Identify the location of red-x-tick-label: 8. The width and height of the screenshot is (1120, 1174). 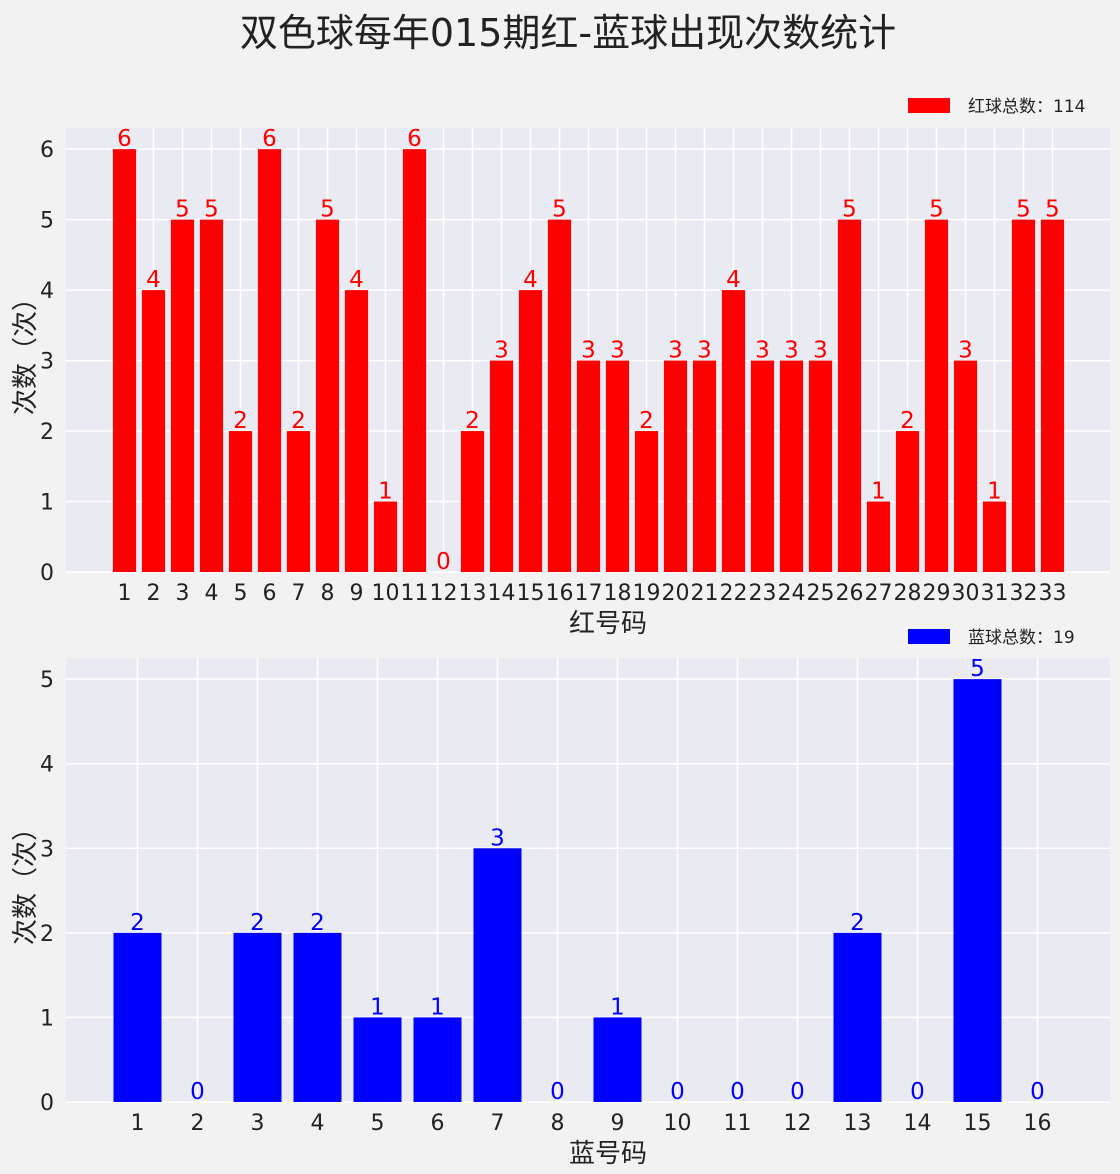
(328, 593).